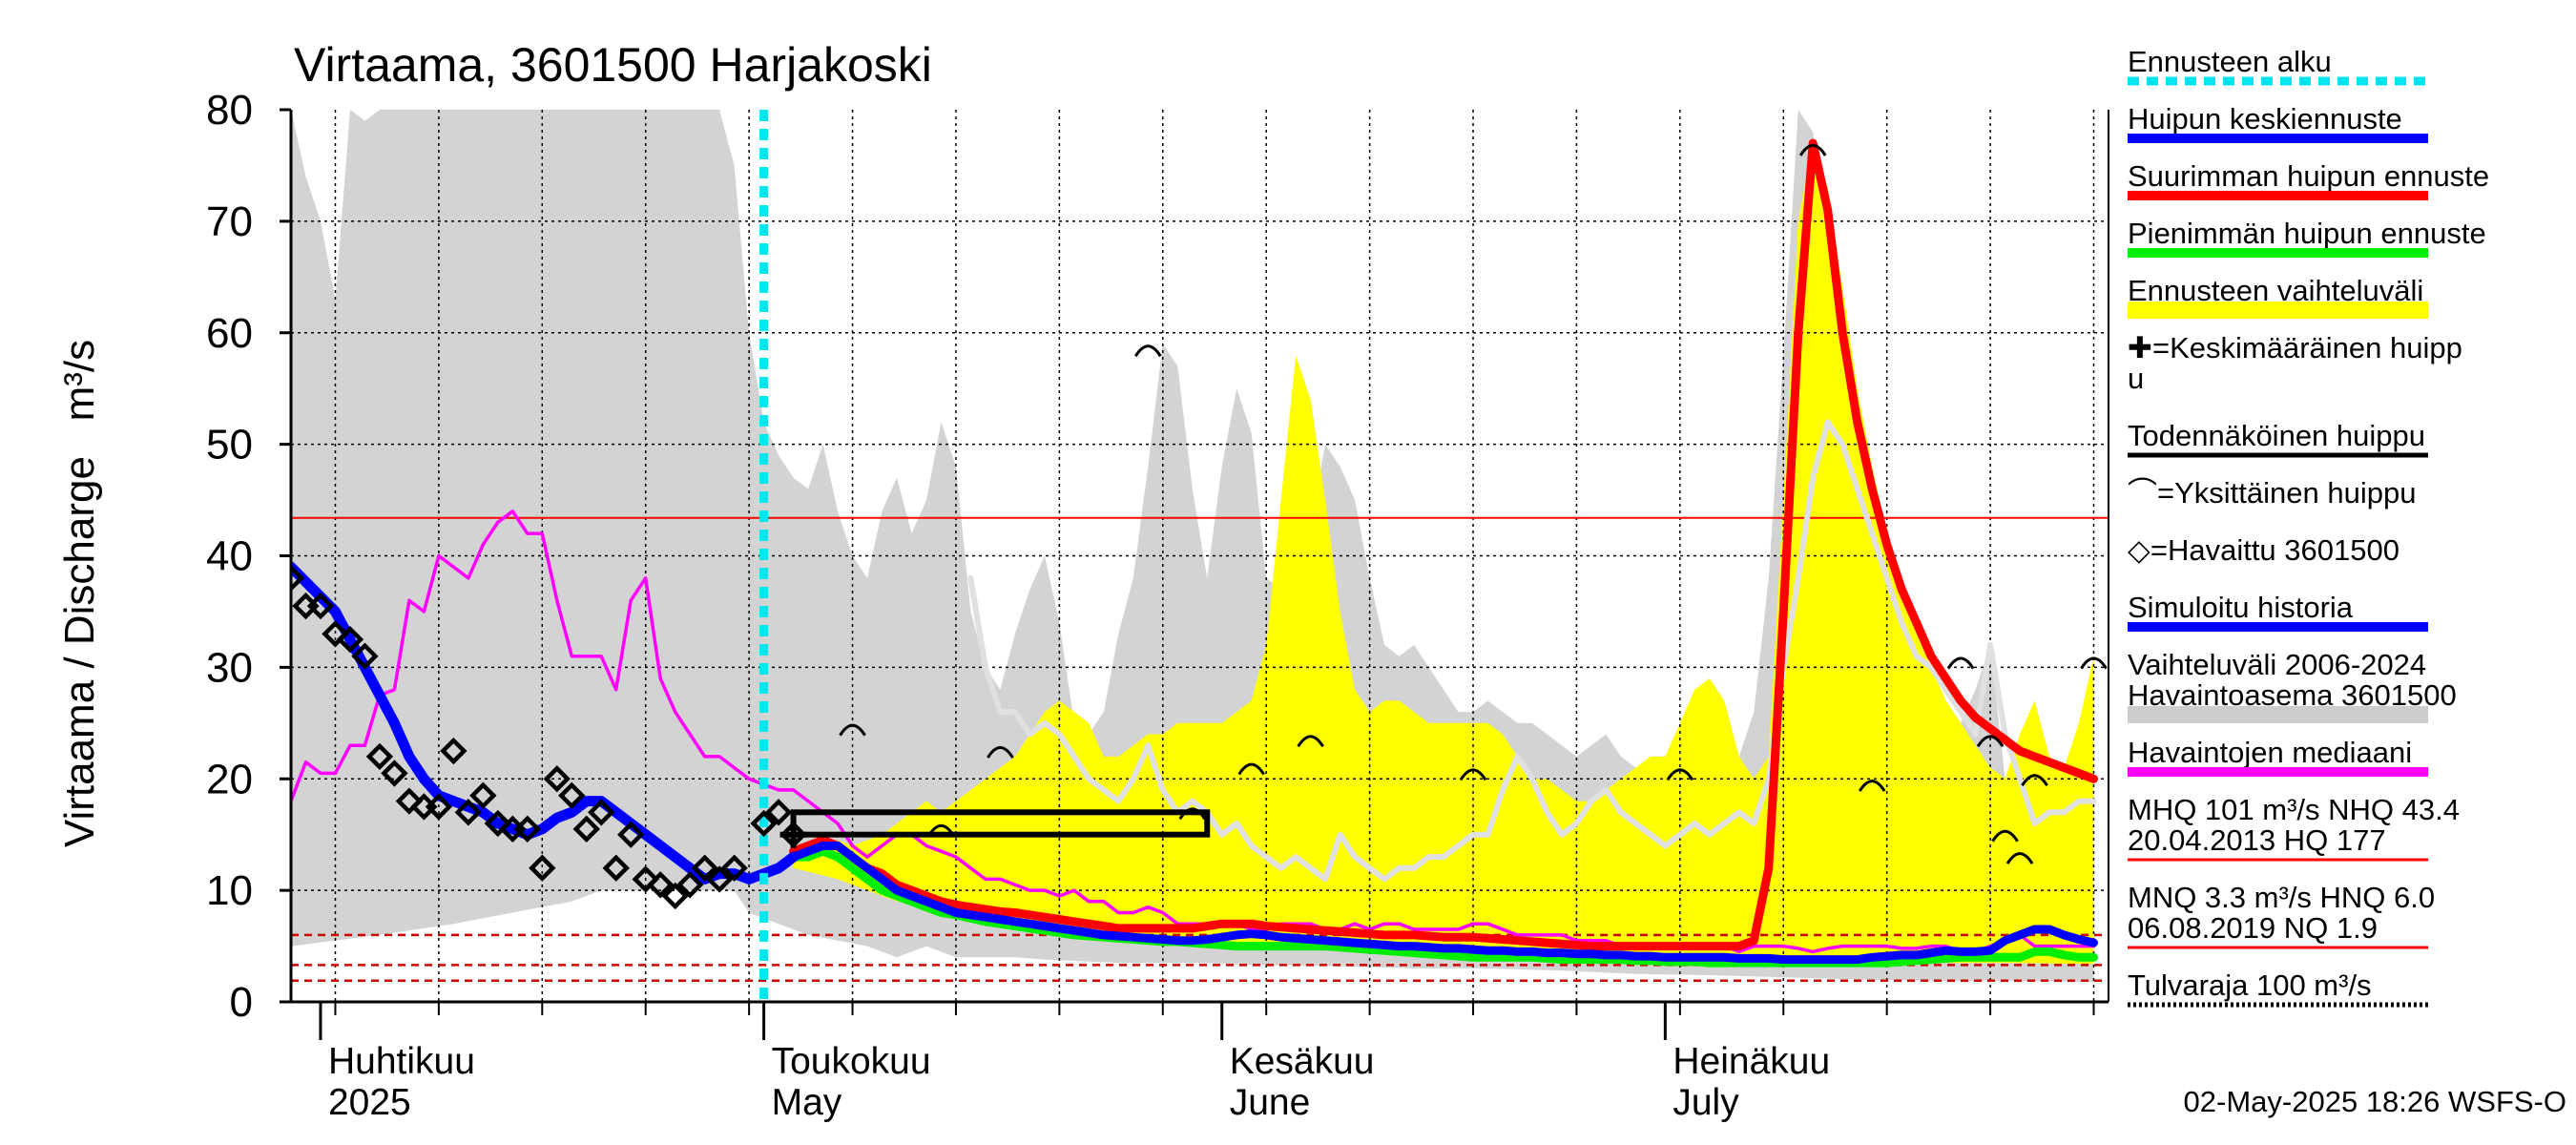 This screenshot has width=2576, height=1145. I want to click on legend-label: ◇=Havaittu 3601500, so click(2263, 550).